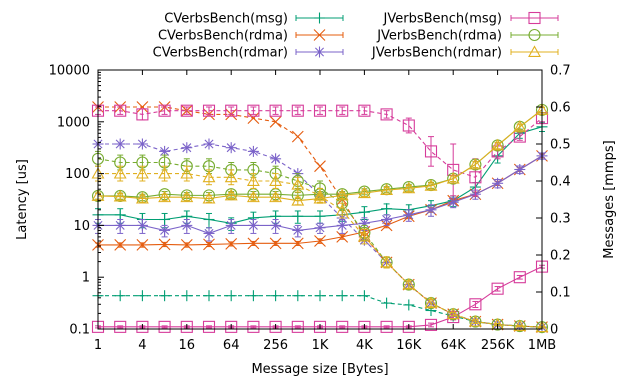 The height and width of the screenshot is (381, 629). Describe the element at coordinates (226, 19) in the screenshot. I see `legend-label: CVerbsBench(msg)` at that location.